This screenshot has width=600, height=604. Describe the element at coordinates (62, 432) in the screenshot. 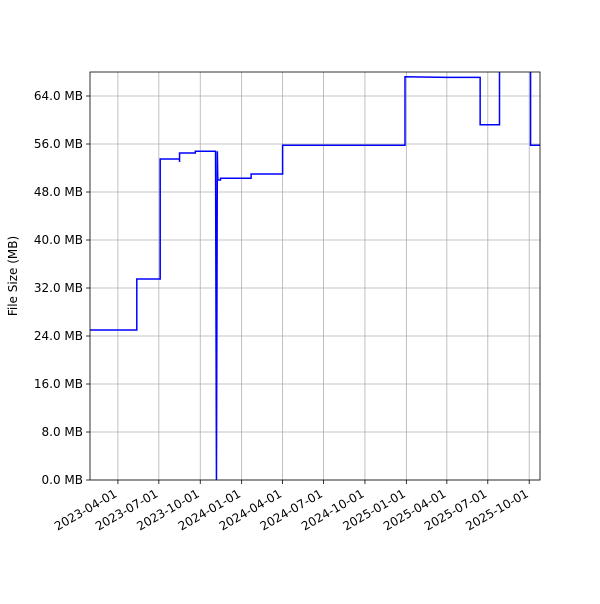

I see `y-tick-label: 8.0 MB` at that location.